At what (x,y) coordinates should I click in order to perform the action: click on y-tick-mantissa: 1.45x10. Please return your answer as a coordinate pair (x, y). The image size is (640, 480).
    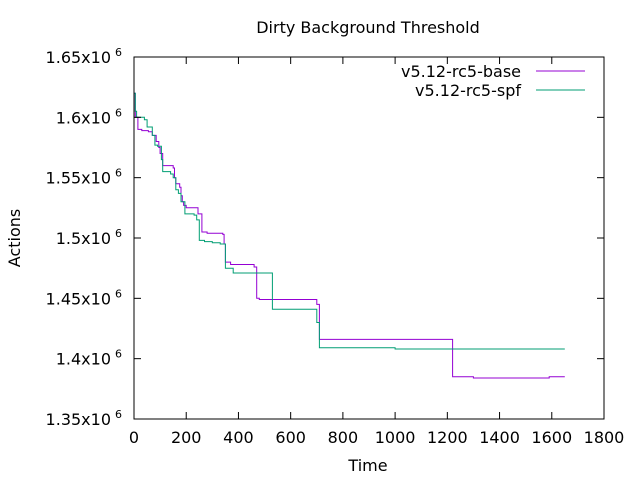
    Looking at the image, I should click on (78, 298).